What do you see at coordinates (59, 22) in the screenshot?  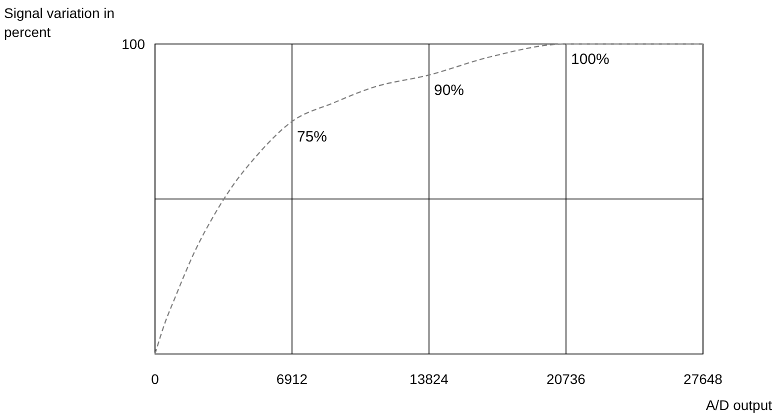 I see `y-axis-title: Signal variation in percent` at bounding box center [59, 22].